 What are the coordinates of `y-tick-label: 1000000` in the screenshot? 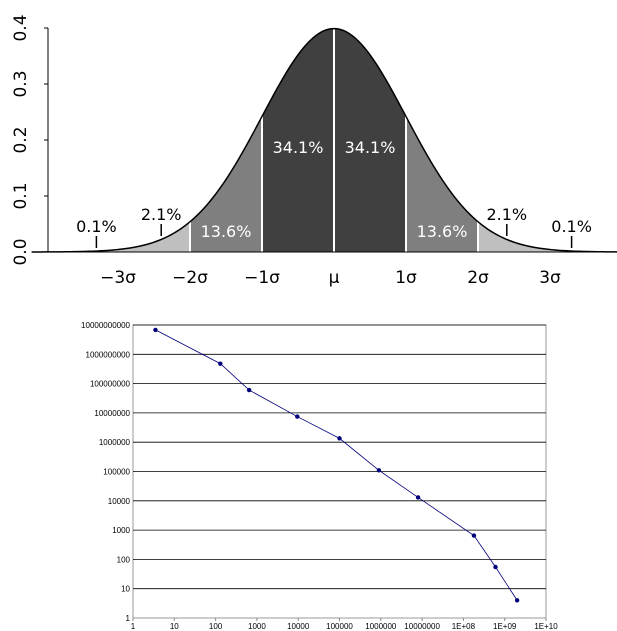 It's located at (115, 442).